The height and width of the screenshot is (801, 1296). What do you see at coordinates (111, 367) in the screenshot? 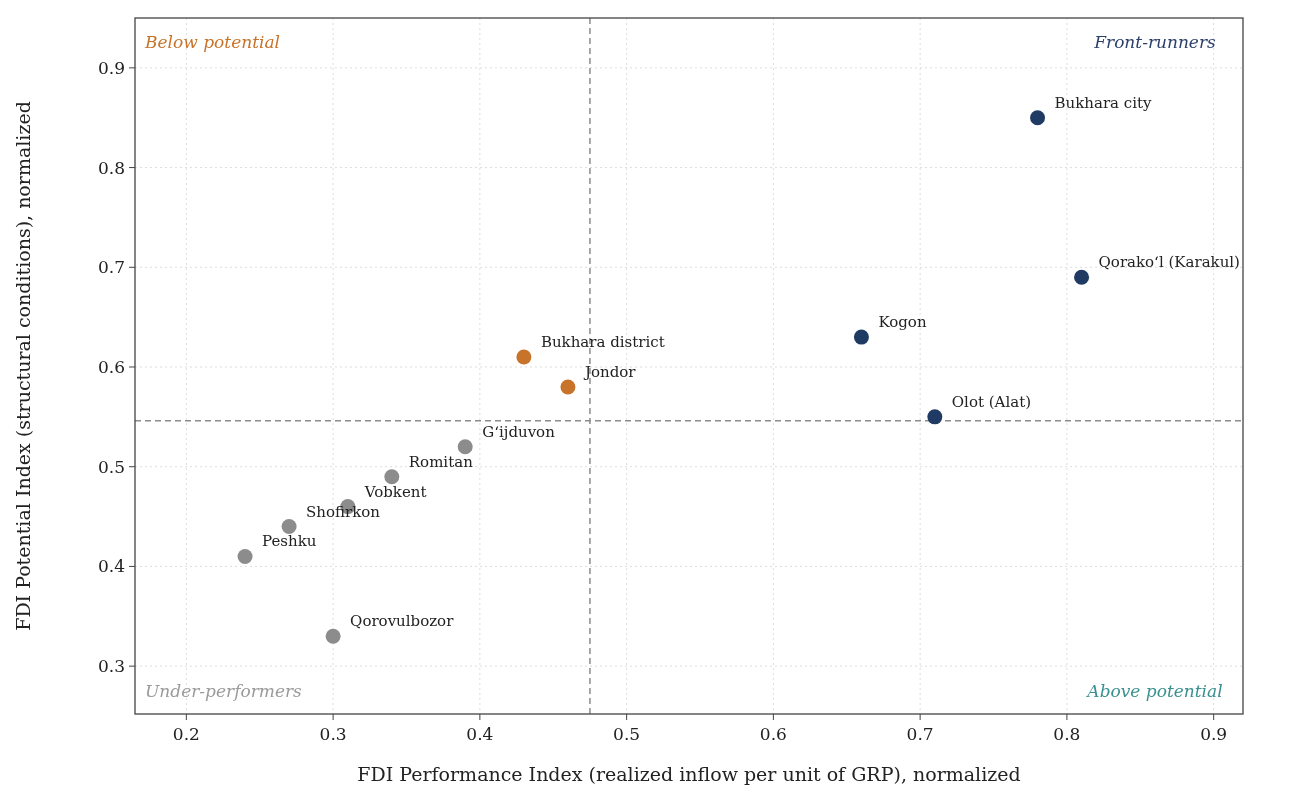
I see `y-tick-label: 0.6` at bounding box center [111, 367].